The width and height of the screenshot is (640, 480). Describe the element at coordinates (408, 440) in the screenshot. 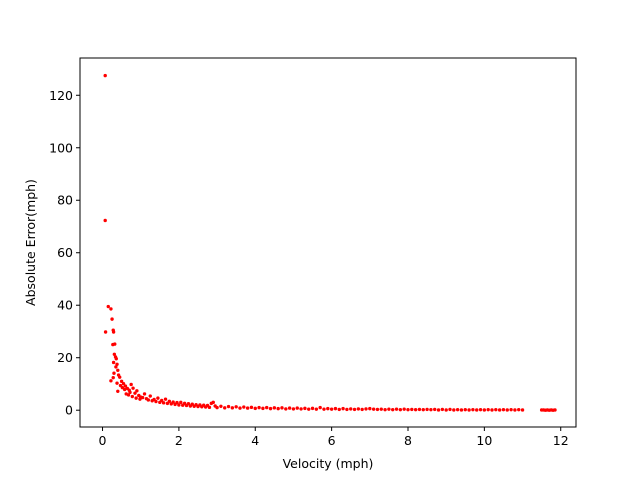

I see `x-tick-label: 8` at that location.